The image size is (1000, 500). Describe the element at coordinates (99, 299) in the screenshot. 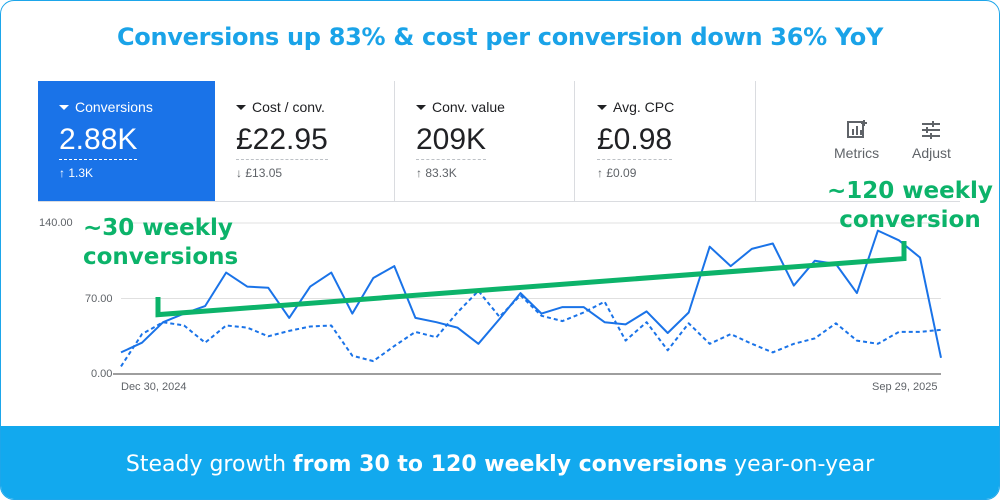

I see `y-tick-70: 70.00` at that location.